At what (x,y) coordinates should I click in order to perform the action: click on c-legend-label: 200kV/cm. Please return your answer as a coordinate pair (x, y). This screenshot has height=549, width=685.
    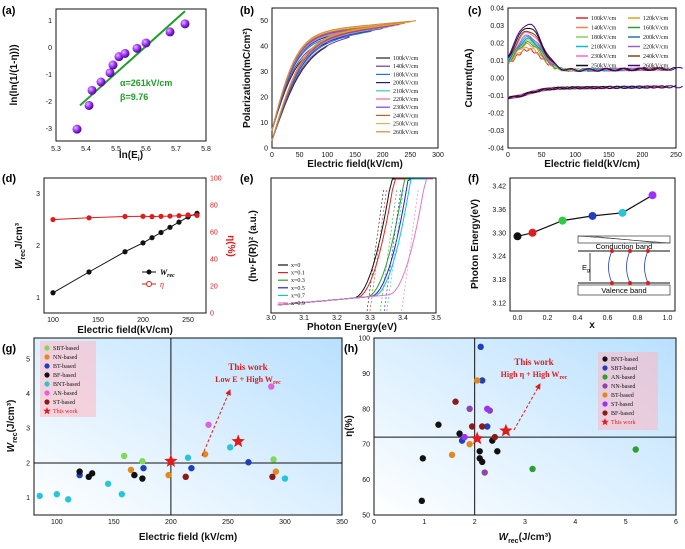
    Looking at the image, I should click on (656, 38).